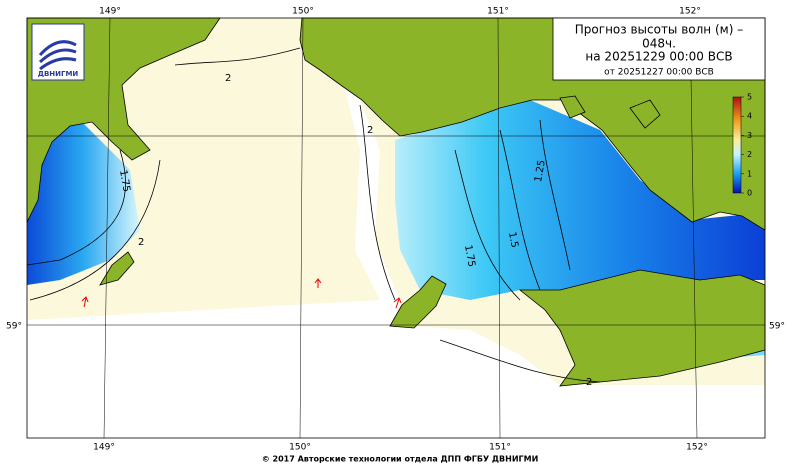 The height and width of the screenshot is (470, 800). I want to click on island, so click(418, 302).